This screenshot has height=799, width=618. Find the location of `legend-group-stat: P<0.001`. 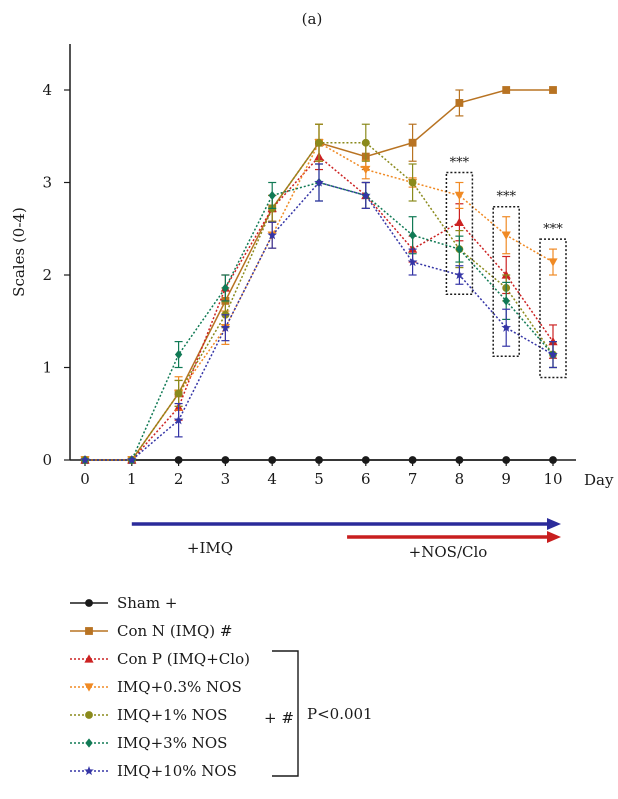

legend-group-stat: P<0.001 is located at coordinates (340, 714).